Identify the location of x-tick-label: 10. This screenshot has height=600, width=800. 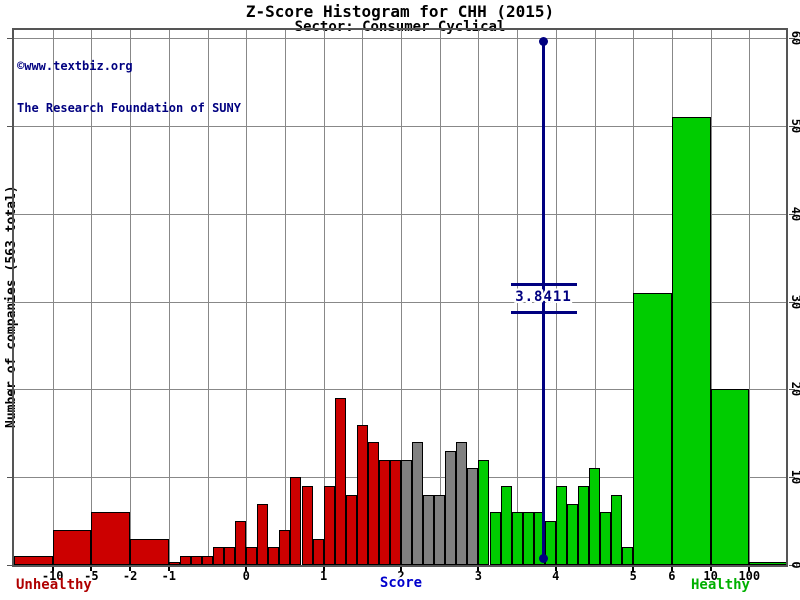
(710, 576).